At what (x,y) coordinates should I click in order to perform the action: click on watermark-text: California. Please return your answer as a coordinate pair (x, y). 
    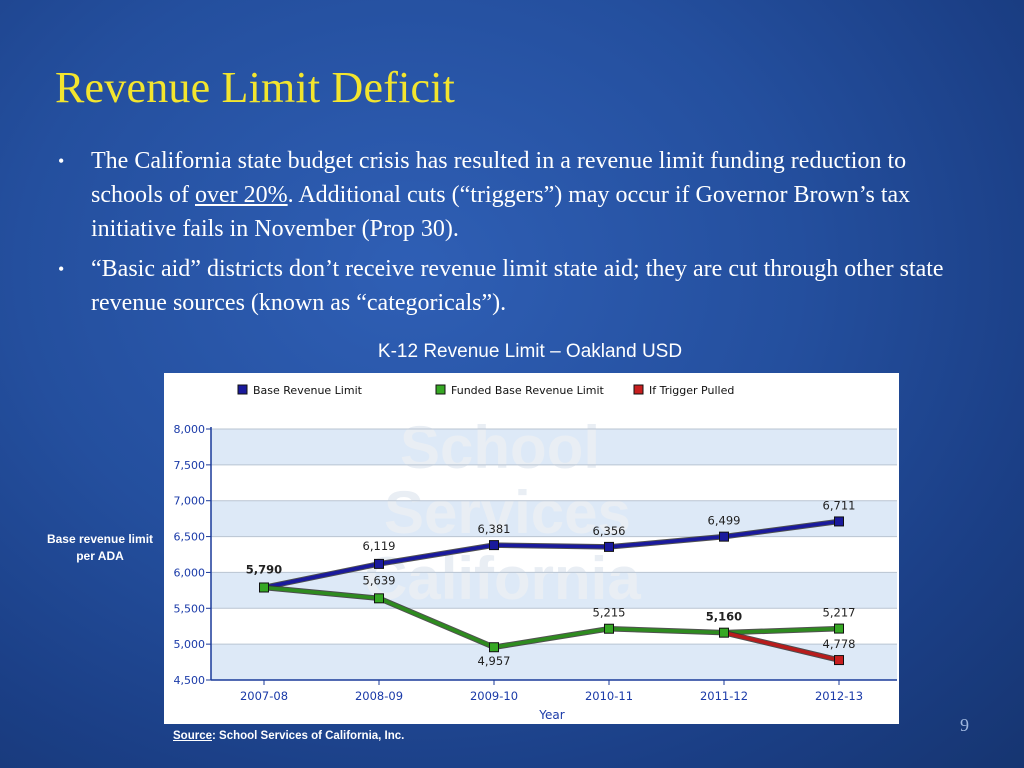
    Looking at the image, I should click on (502, 578).